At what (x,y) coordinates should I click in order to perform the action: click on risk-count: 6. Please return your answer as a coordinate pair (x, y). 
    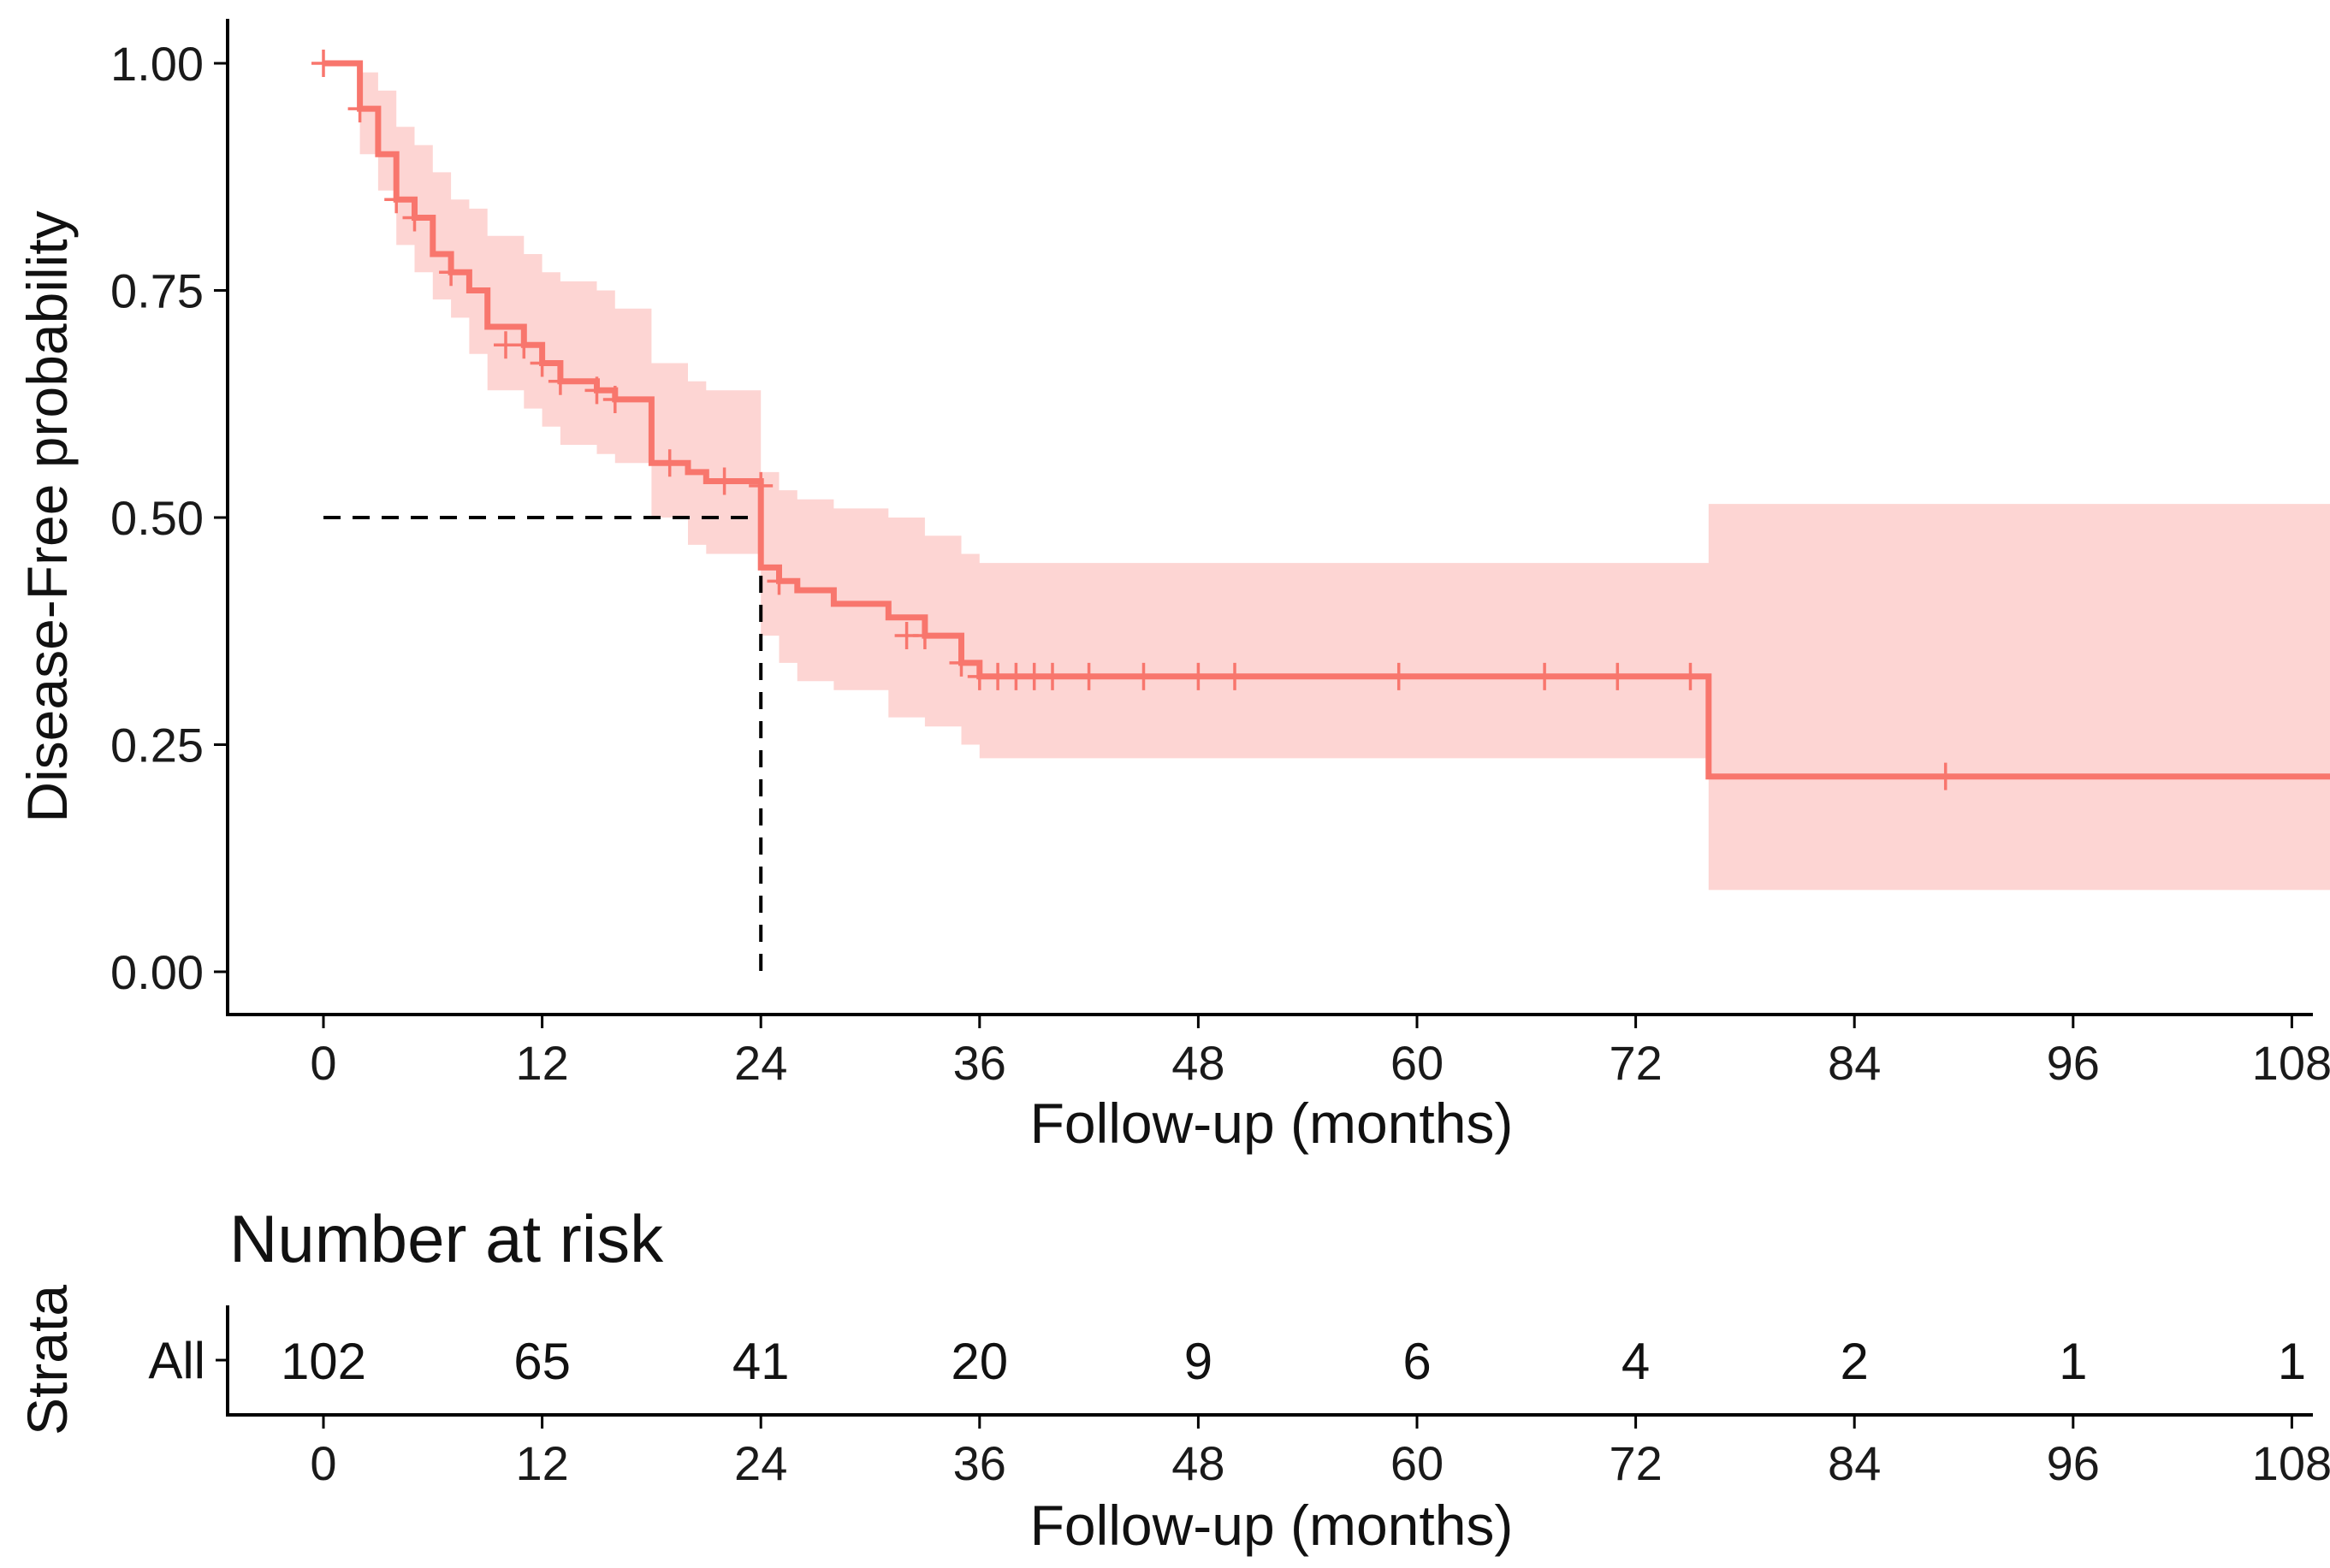
    Looking at the image, I should click on (1416, 1361).